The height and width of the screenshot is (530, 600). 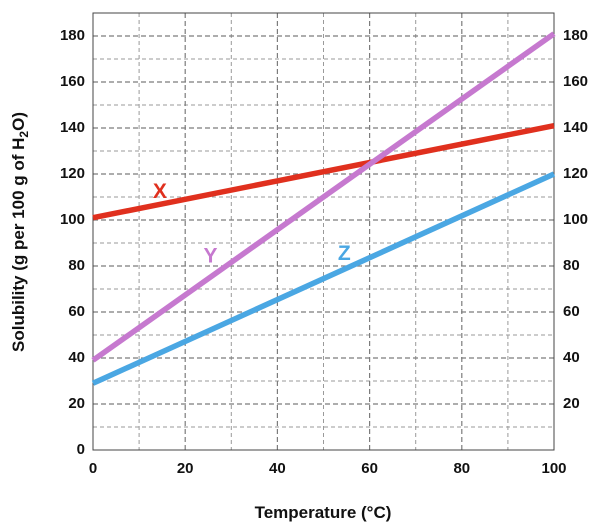 What do you see at coordinates (81, 449) in the screenshot?
I see `y-tick-label-left: 0` at bounding box center [81, 449].